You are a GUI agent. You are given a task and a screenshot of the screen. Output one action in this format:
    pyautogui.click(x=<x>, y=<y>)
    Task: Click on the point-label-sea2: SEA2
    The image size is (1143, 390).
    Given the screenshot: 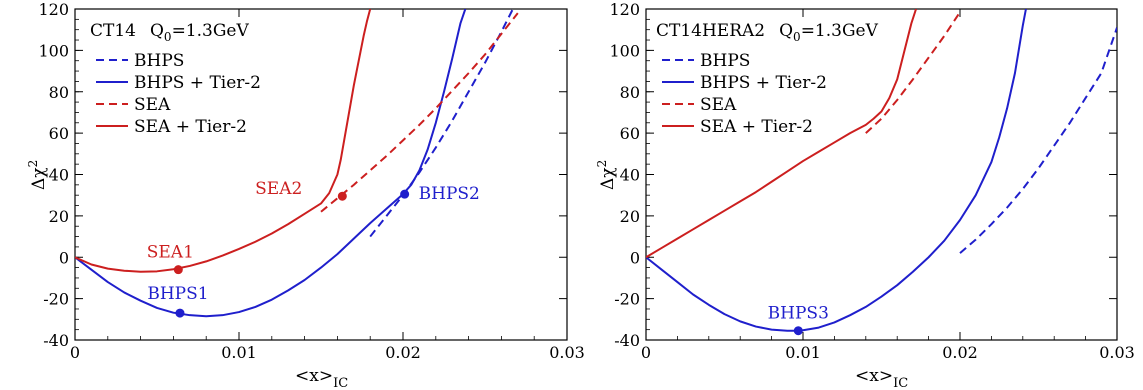 What is the action you would take?
    pyautogui.click(x=278, y=189)
    